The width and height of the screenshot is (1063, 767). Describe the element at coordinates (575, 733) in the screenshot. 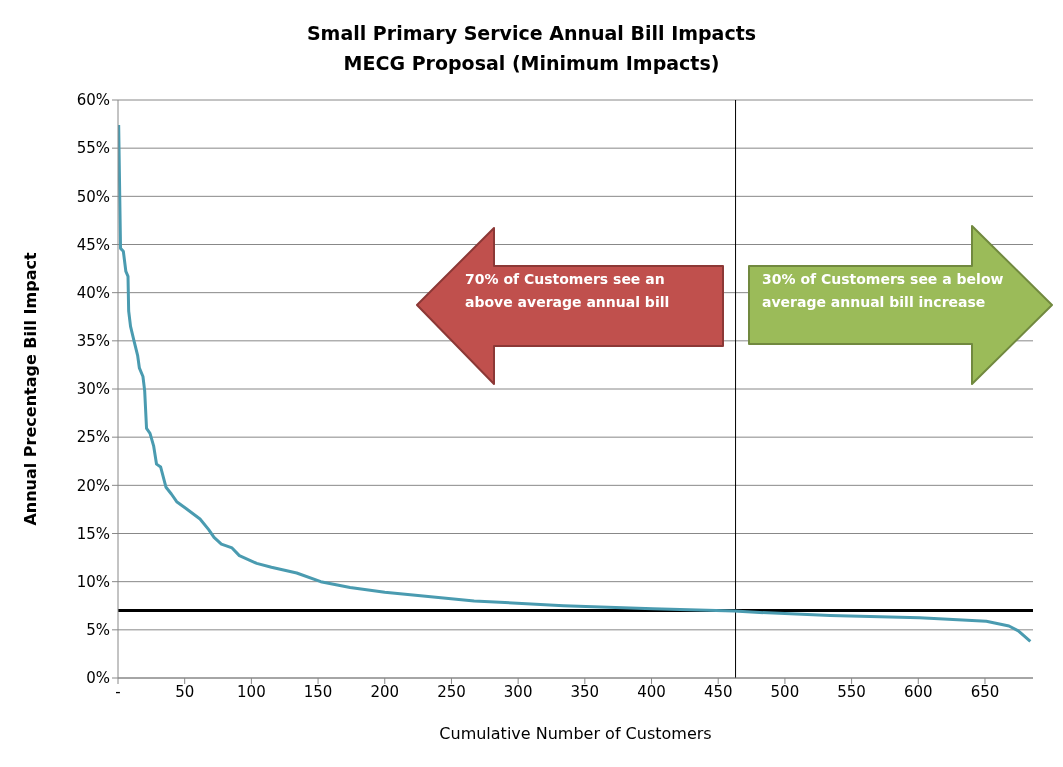

I see `x-axis-title: Cumulative Number of Customers` at that location.